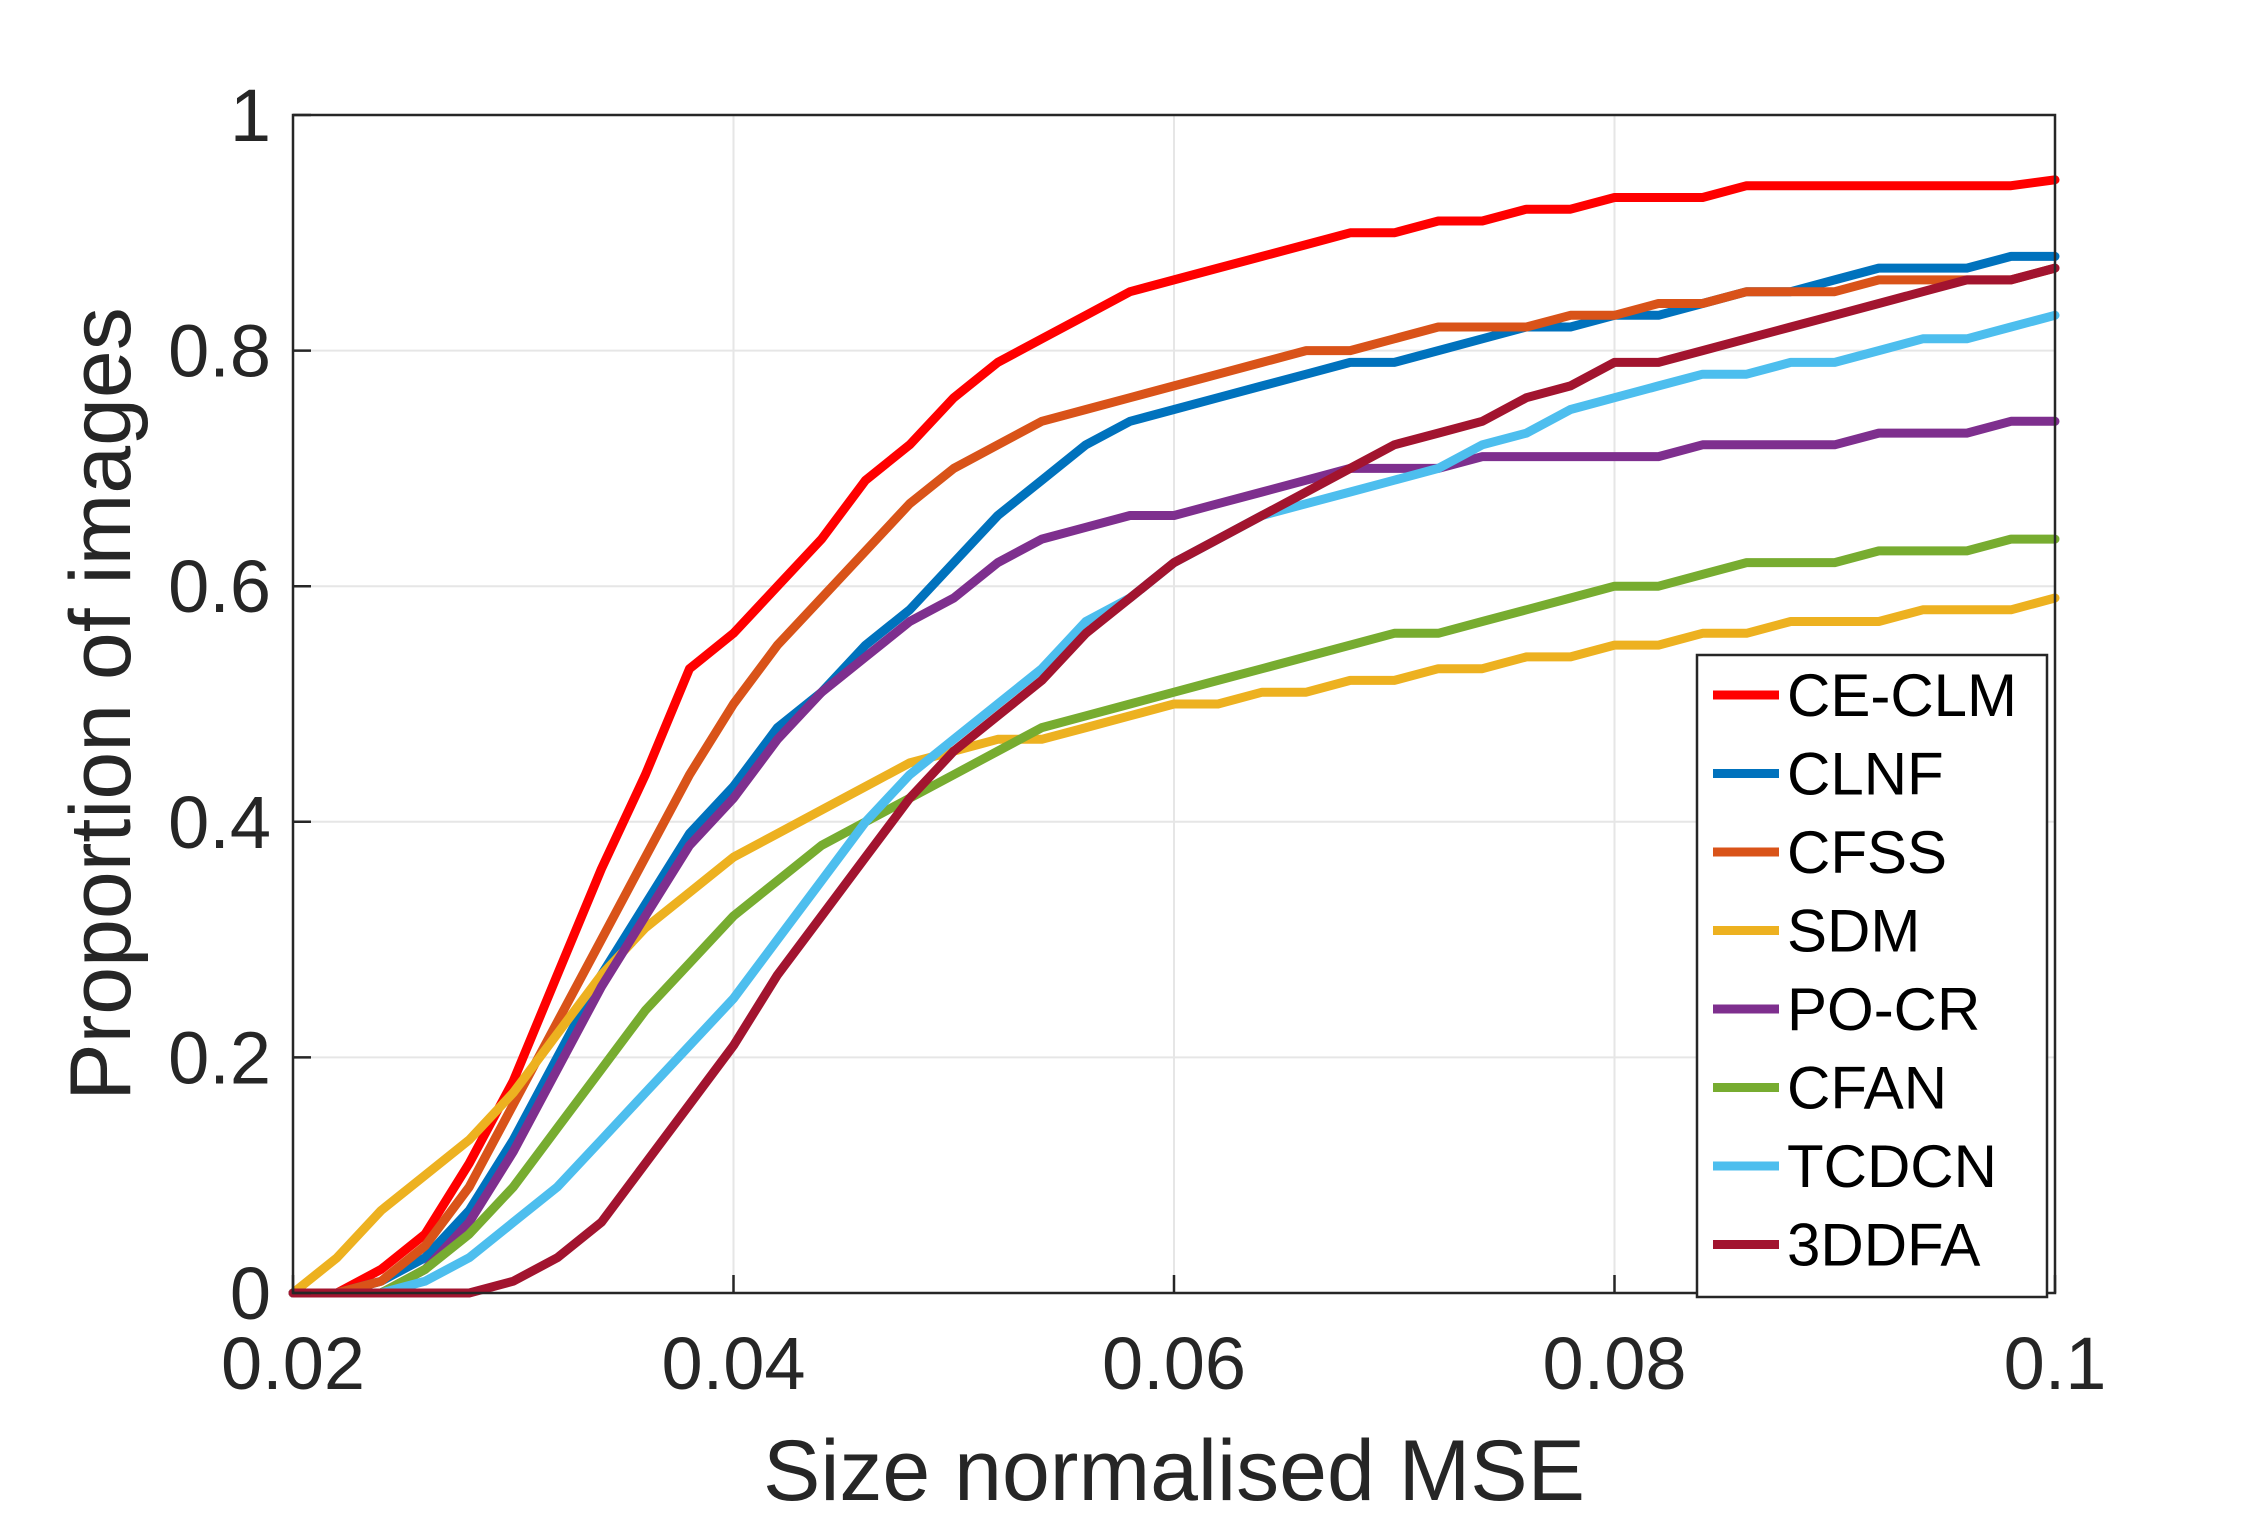 This screenshot has height=1519, width=2250. I want to click on x-tick-label-0: 0.02, so click(293, 1363).